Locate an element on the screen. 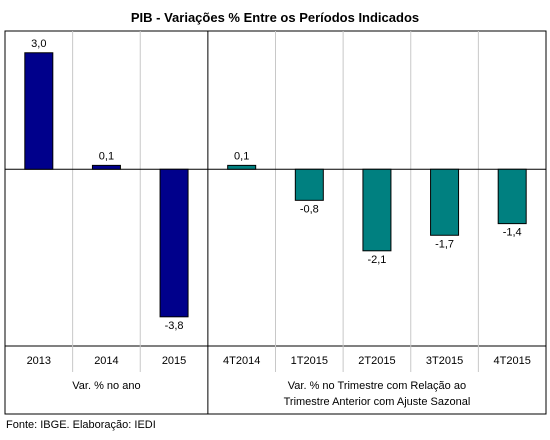 This screenshot has height=440, width=550. bar-2013 is located at coordinates (39, 111).